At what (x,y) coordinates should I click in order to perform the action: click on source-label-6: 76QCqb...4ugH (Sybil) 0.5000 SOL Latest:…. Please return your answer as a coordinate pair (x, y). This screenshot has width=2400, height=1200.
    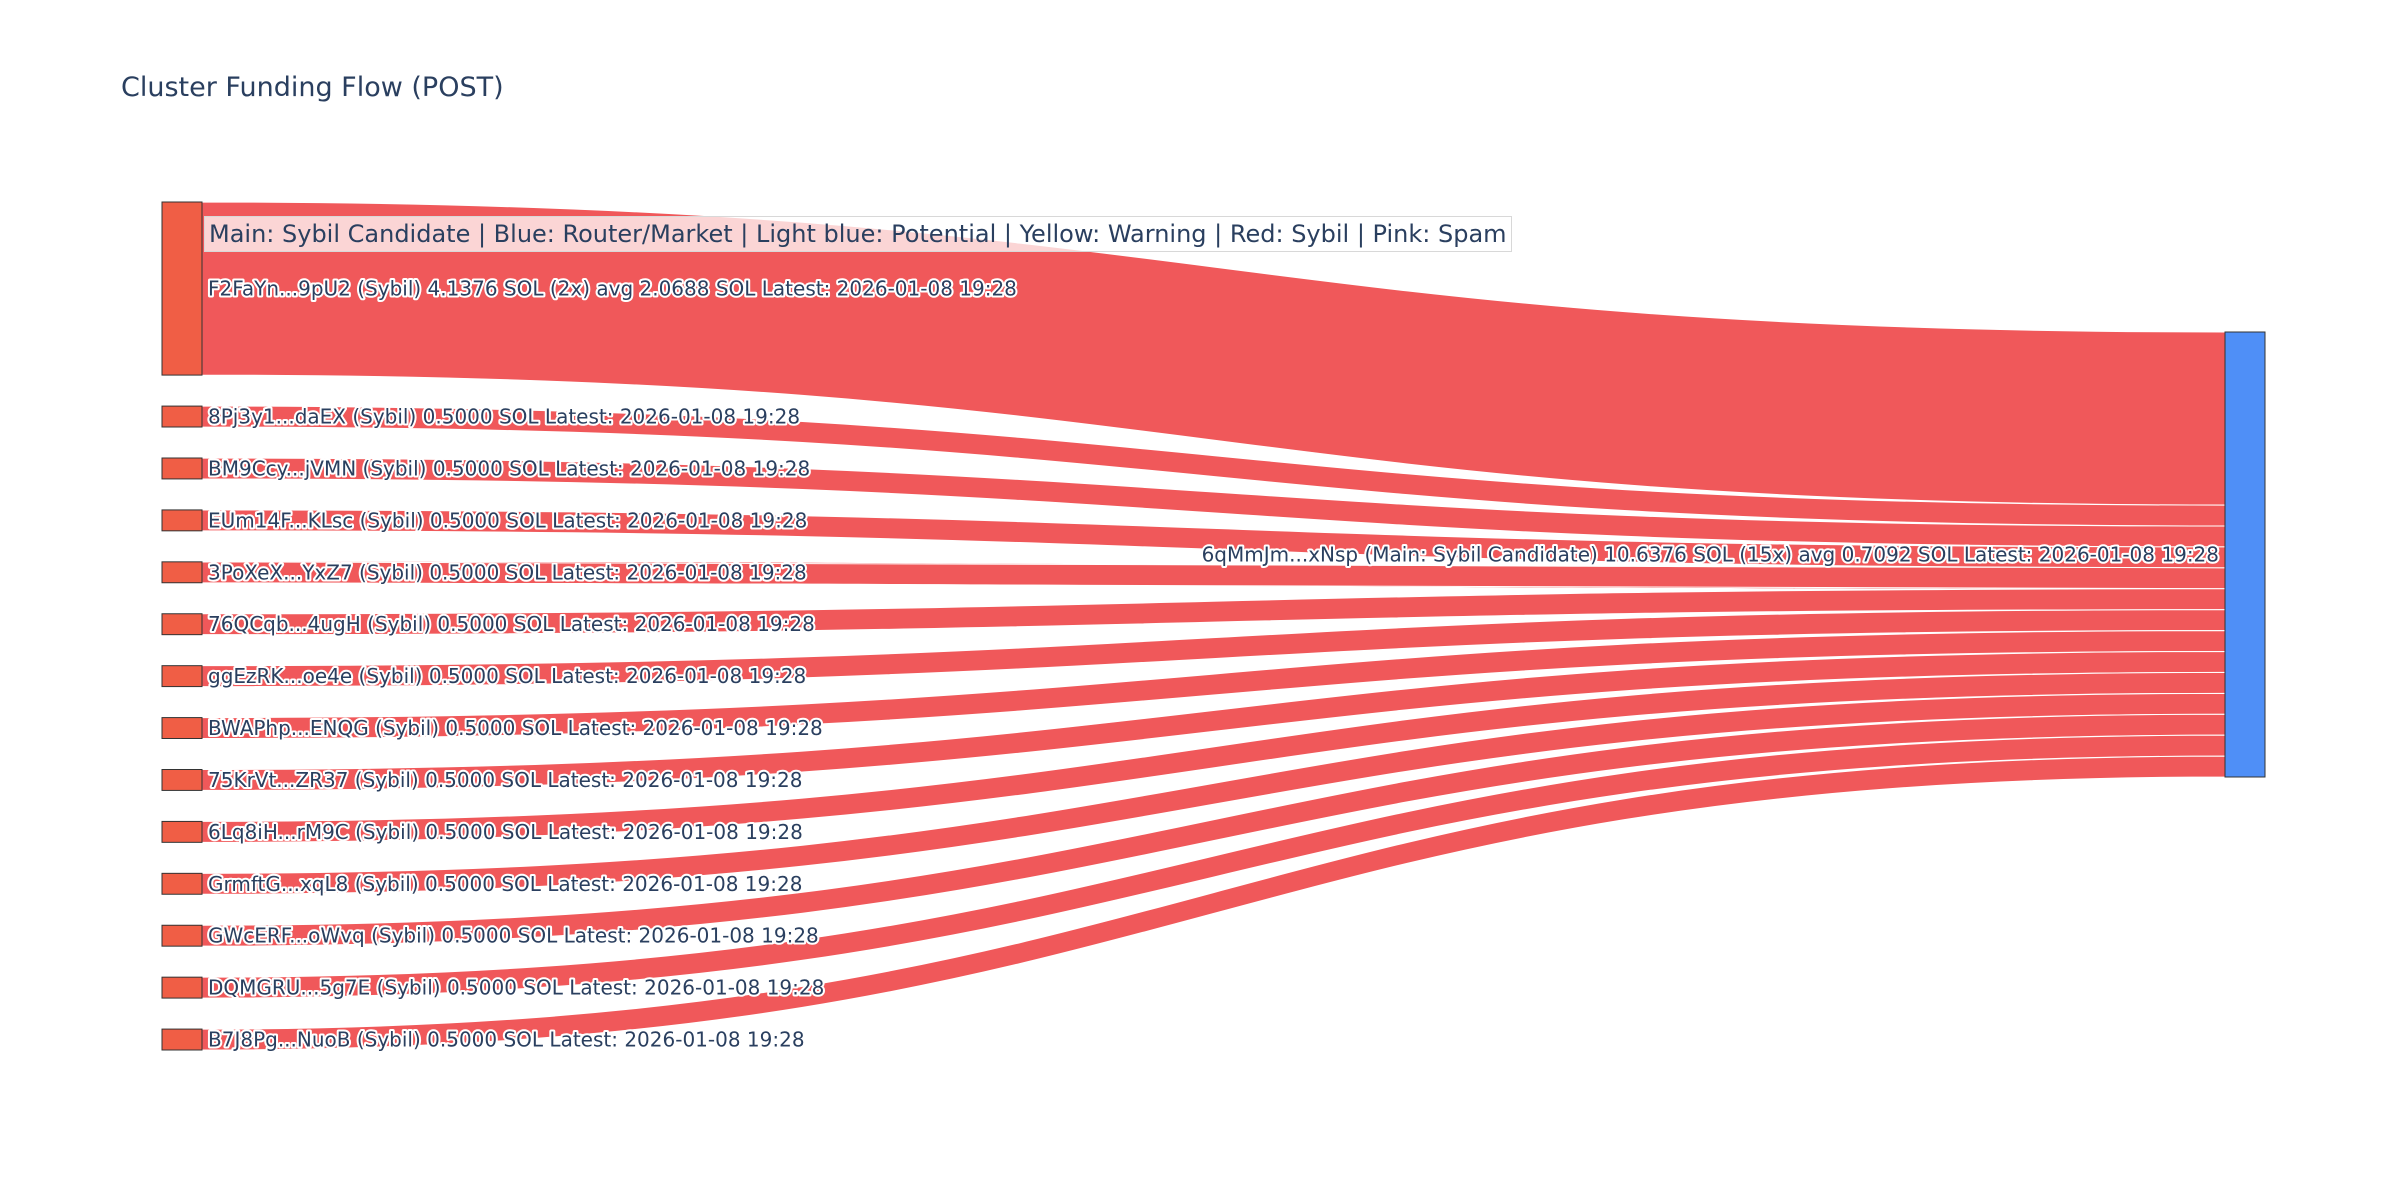
    Looking at the image, I should click on (511, 624).